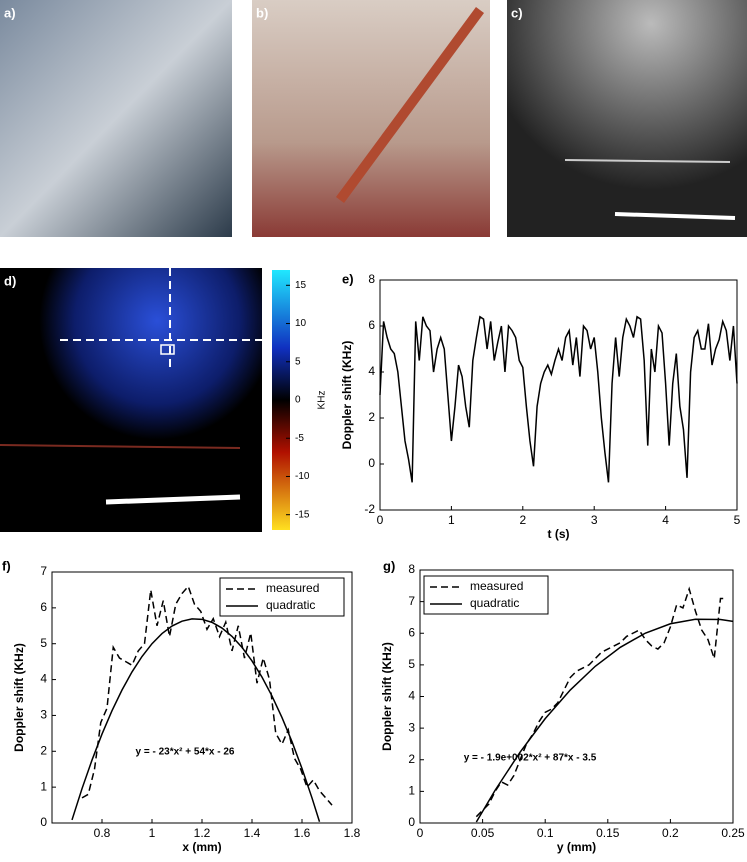 The height and width of the screenshot is (862, 747). Describe the element at coordinates (576, 847) in the screenshot. I see `x-axis-label: y (mm)` at that location.